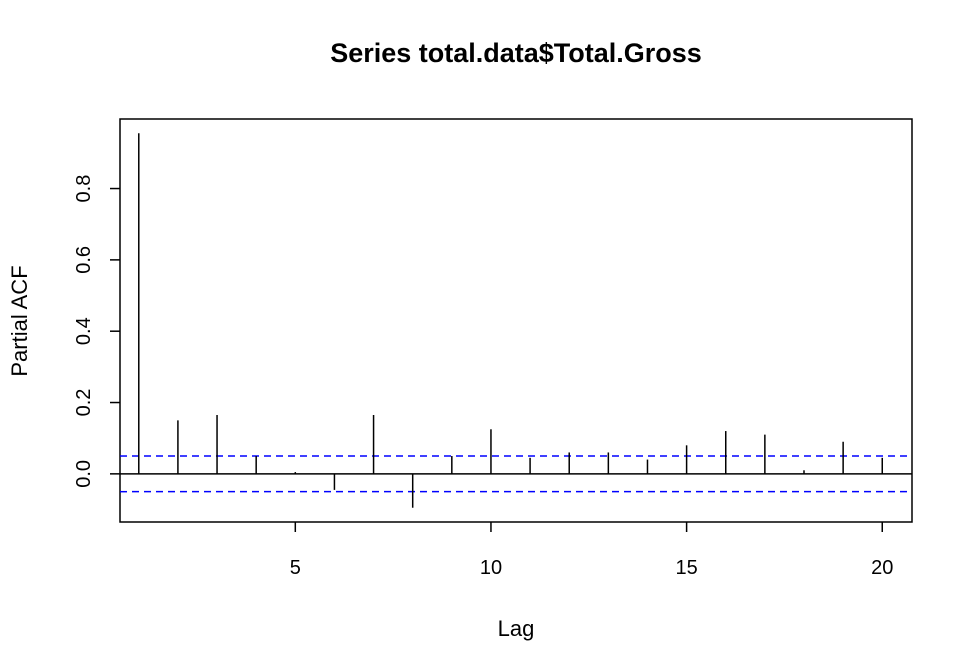 Image resolution: width=975 pixels, height=672 pixels. Describe the element at coordinates (295, 568) in the screenshot. I see `x-tick-label: 5` at that location.